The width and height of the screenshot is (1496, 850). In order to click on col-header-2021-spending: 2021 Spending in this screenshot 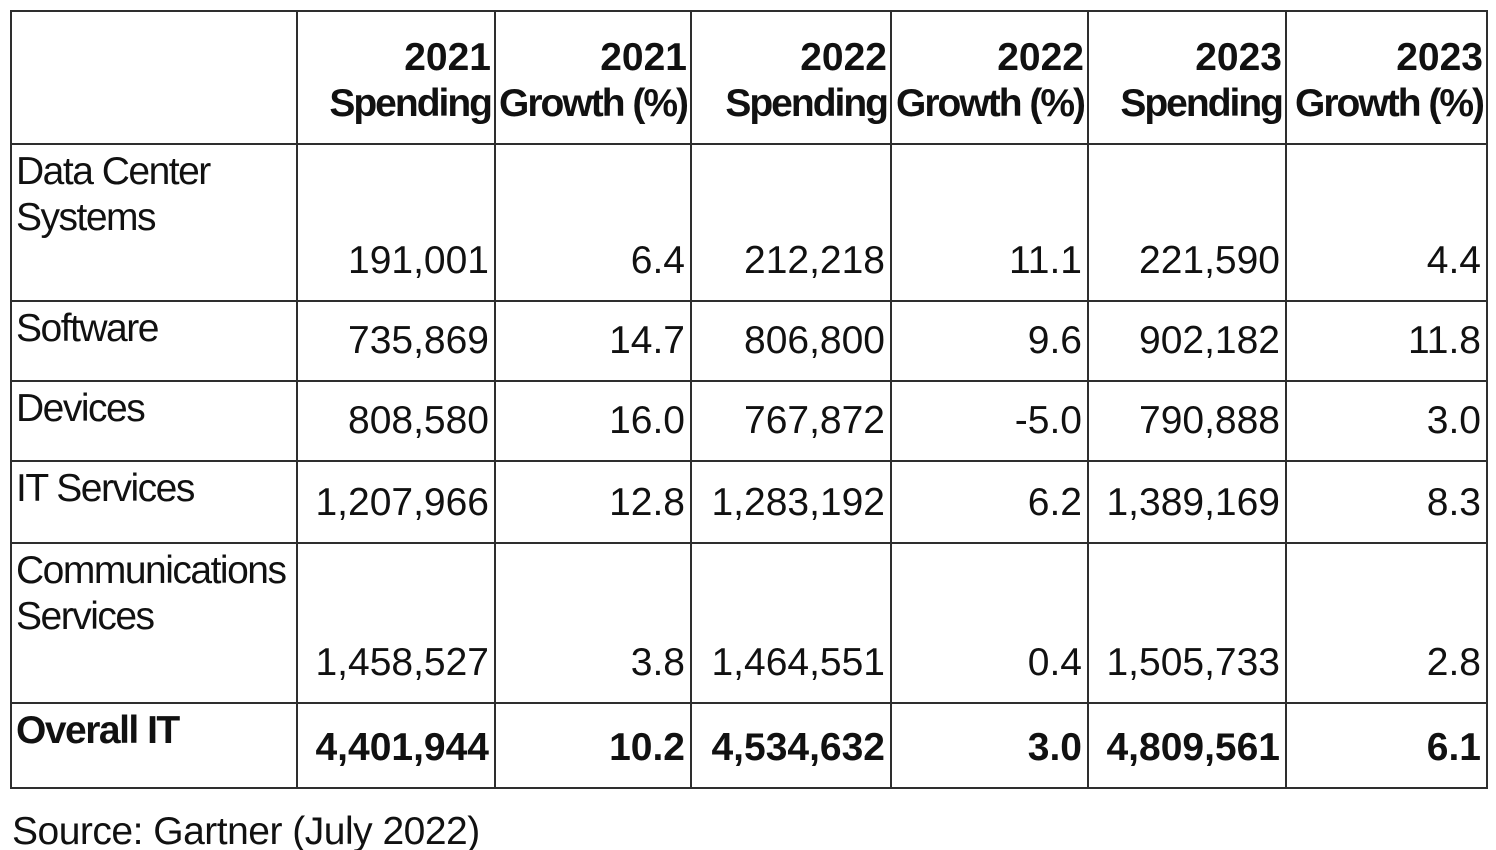, I will do `click(396, 77)`.